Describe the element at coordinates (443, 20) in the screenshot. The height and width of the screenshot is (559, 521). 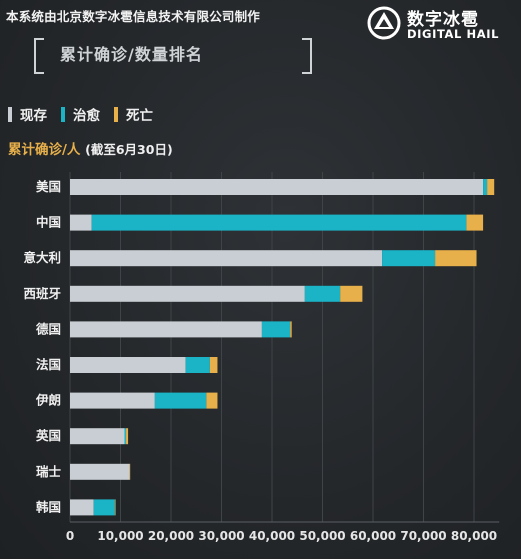
I see `brand-name-cn: 数字冰雹` at that location.